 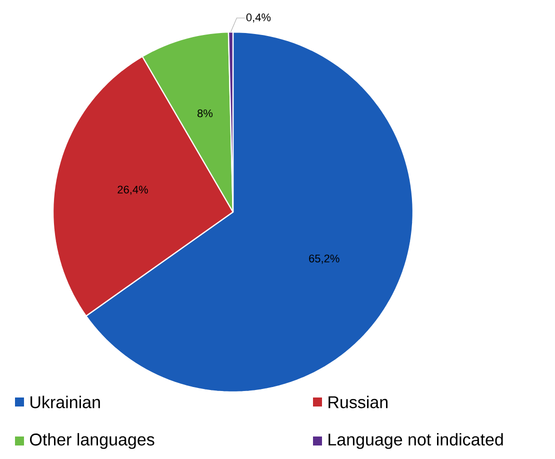 I want to click on data-label: 0,4%, so click(x=258, y=18).